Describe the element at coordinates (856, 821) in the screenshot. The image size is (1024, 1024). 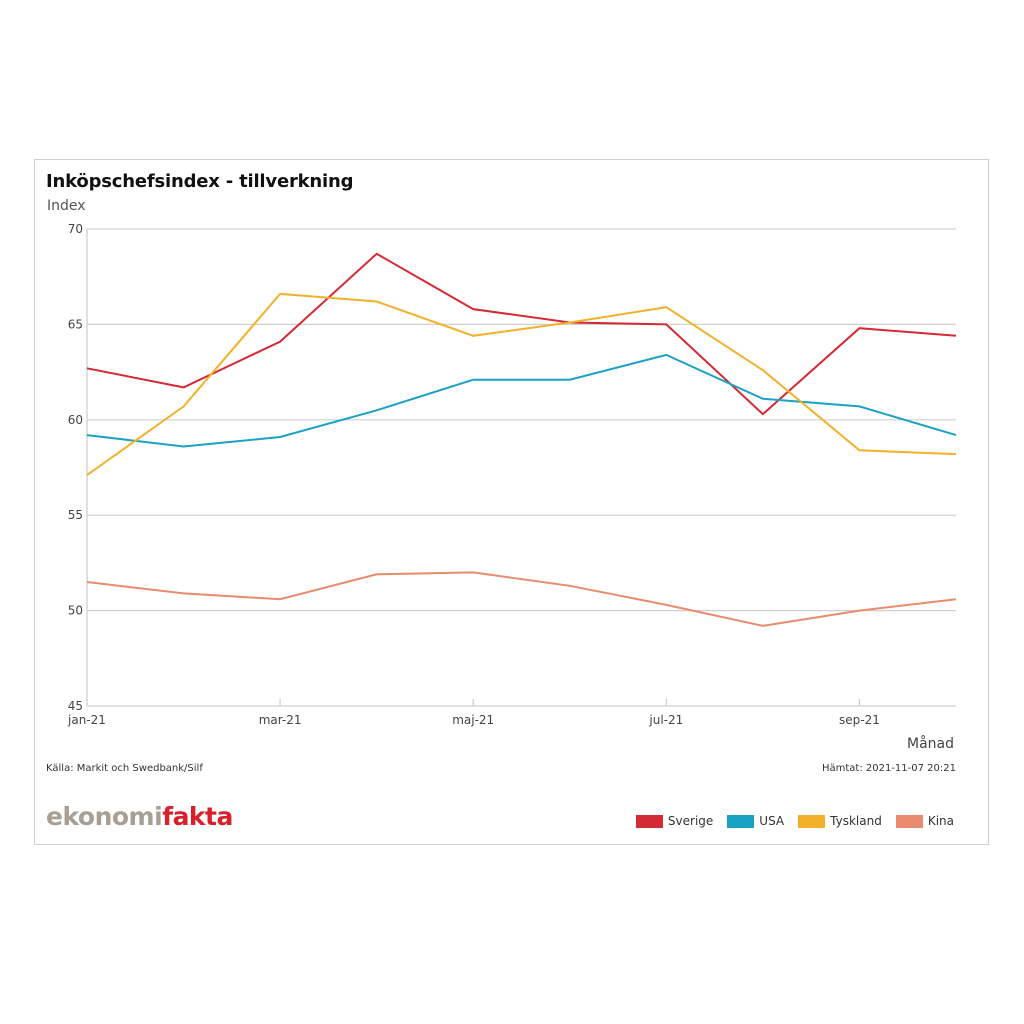
I see `legend-label: Tyskland` at that location.